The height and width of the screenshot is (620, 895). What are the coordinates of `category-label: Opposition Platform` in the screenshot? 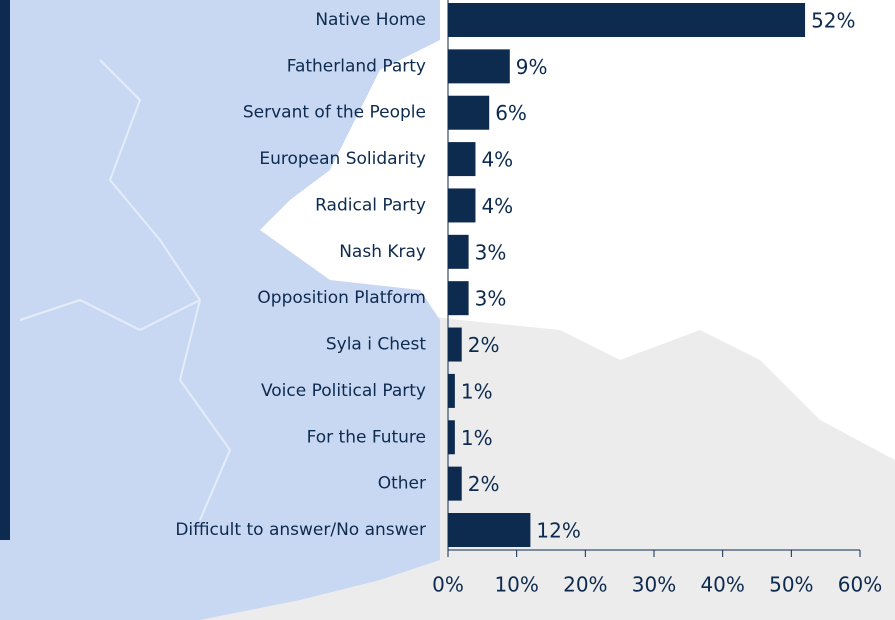 It's located at (341, 298).